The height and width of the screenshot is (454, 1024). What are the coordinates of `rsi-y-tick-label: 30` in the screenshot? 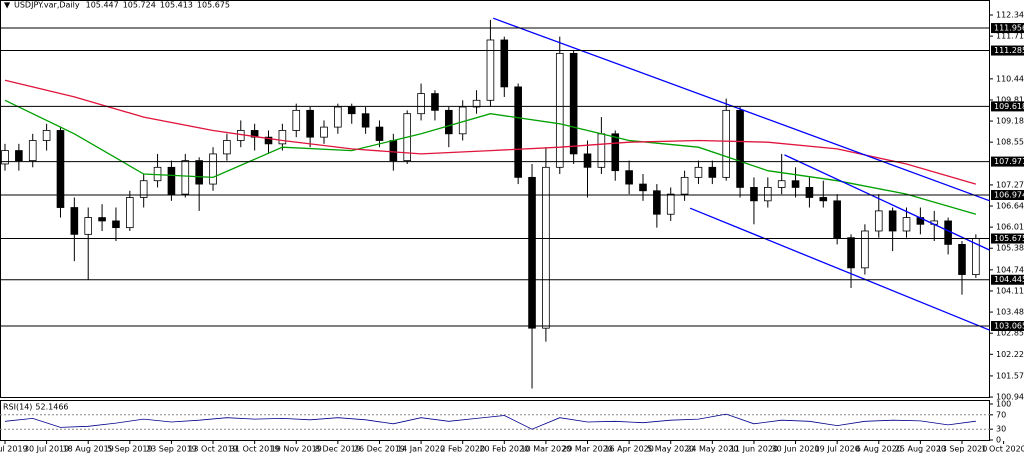 It's located at (1001, 429).